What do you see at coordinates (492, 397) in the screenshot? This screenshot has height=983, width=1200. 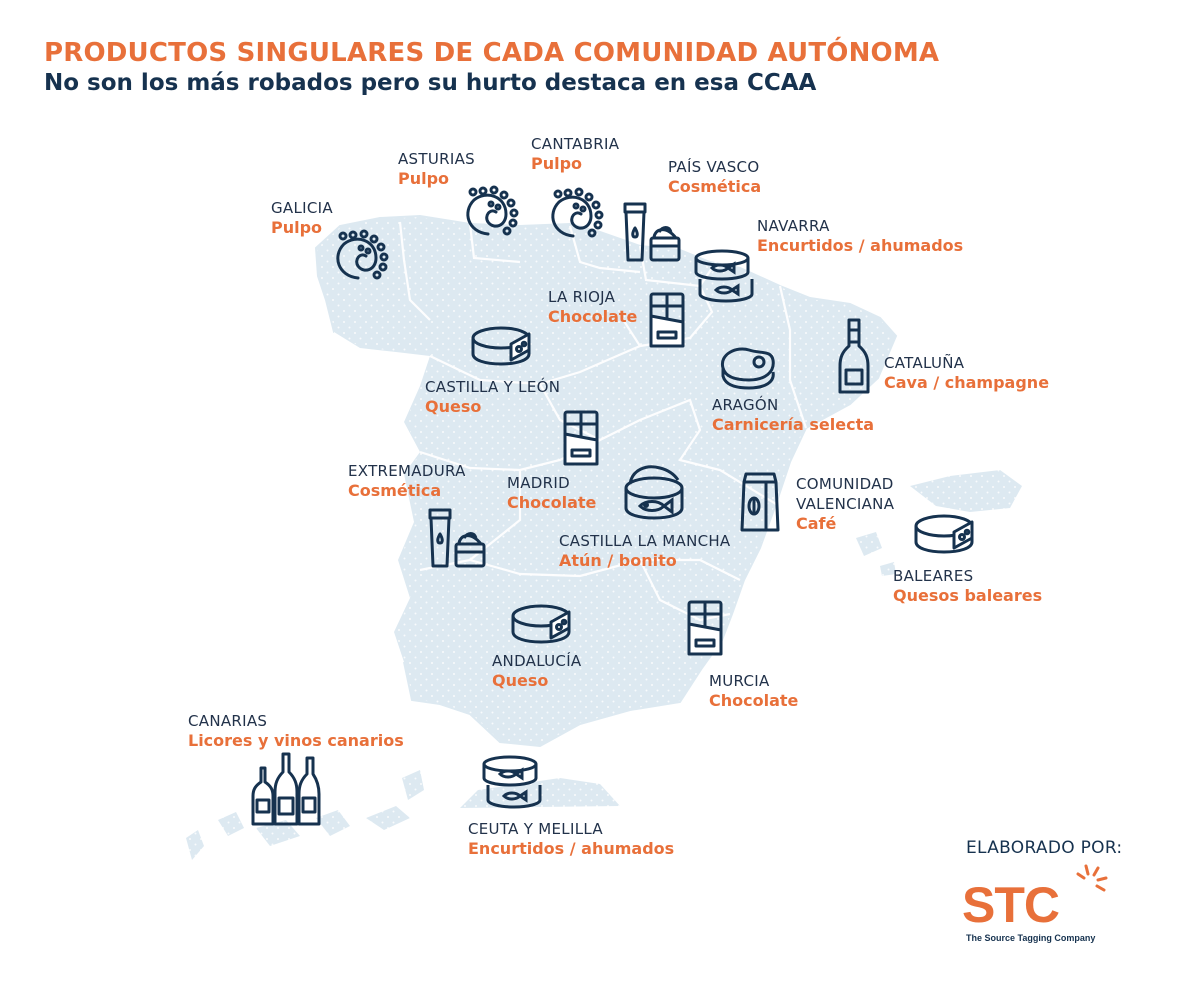 I see `region-label-castilla-leon: CASTILLA Y LEÓN Queso` at bounding box center [492, 397].